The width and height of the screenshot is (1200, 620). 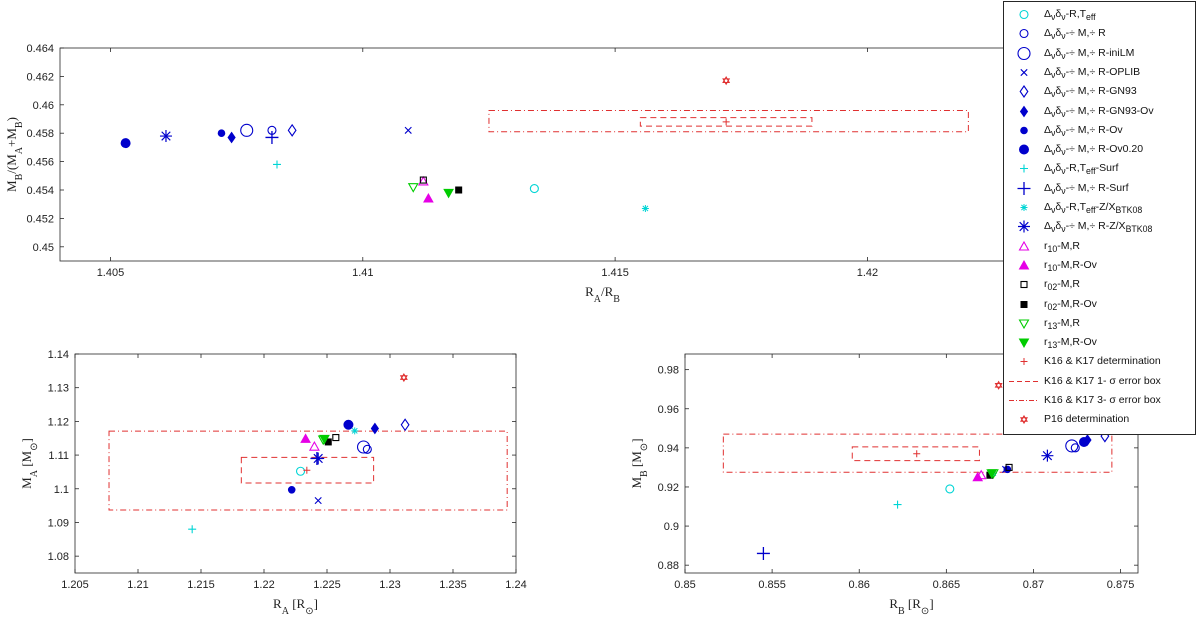 I want to click on error-box-3sigma, so click(x=728, y=121).